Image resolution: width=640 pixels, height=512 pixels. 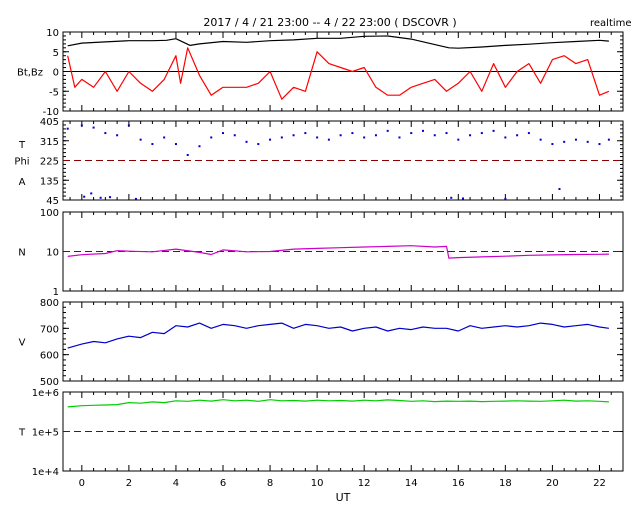 What do you see at coordinates (611, 23) in the screenshot?
I see `realtime-label: realtime` at bounding box center [611, 23].